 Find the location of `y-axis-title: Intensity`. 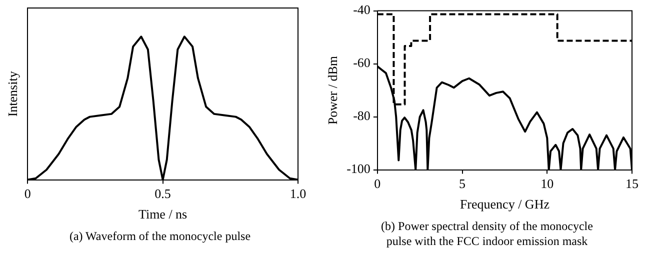

y-axis-title: Intensity is located at coordinates (12, 93).